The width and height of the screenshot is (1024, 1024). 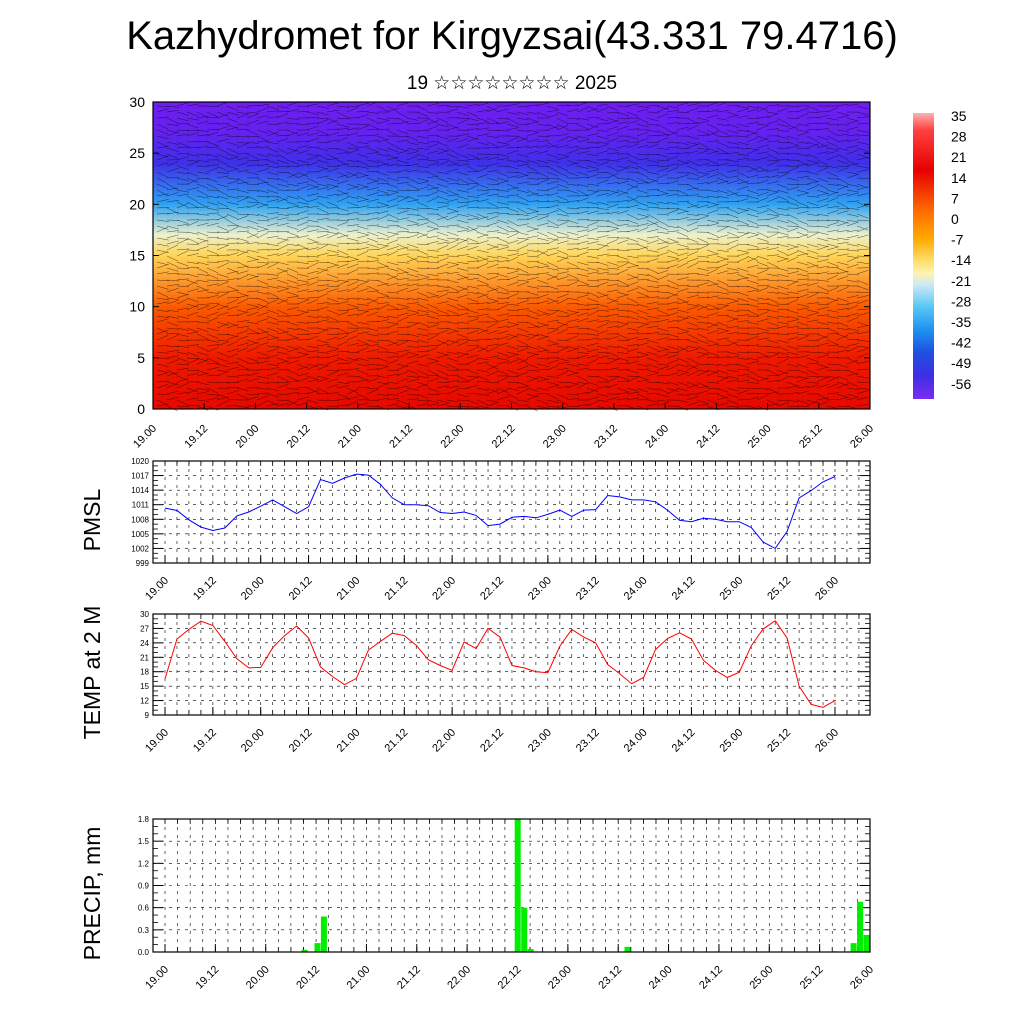 What do you see at coordinates (140, 534) in the screenshot?
I see `ytick-label: 1005` at bounding box center [140, 534].